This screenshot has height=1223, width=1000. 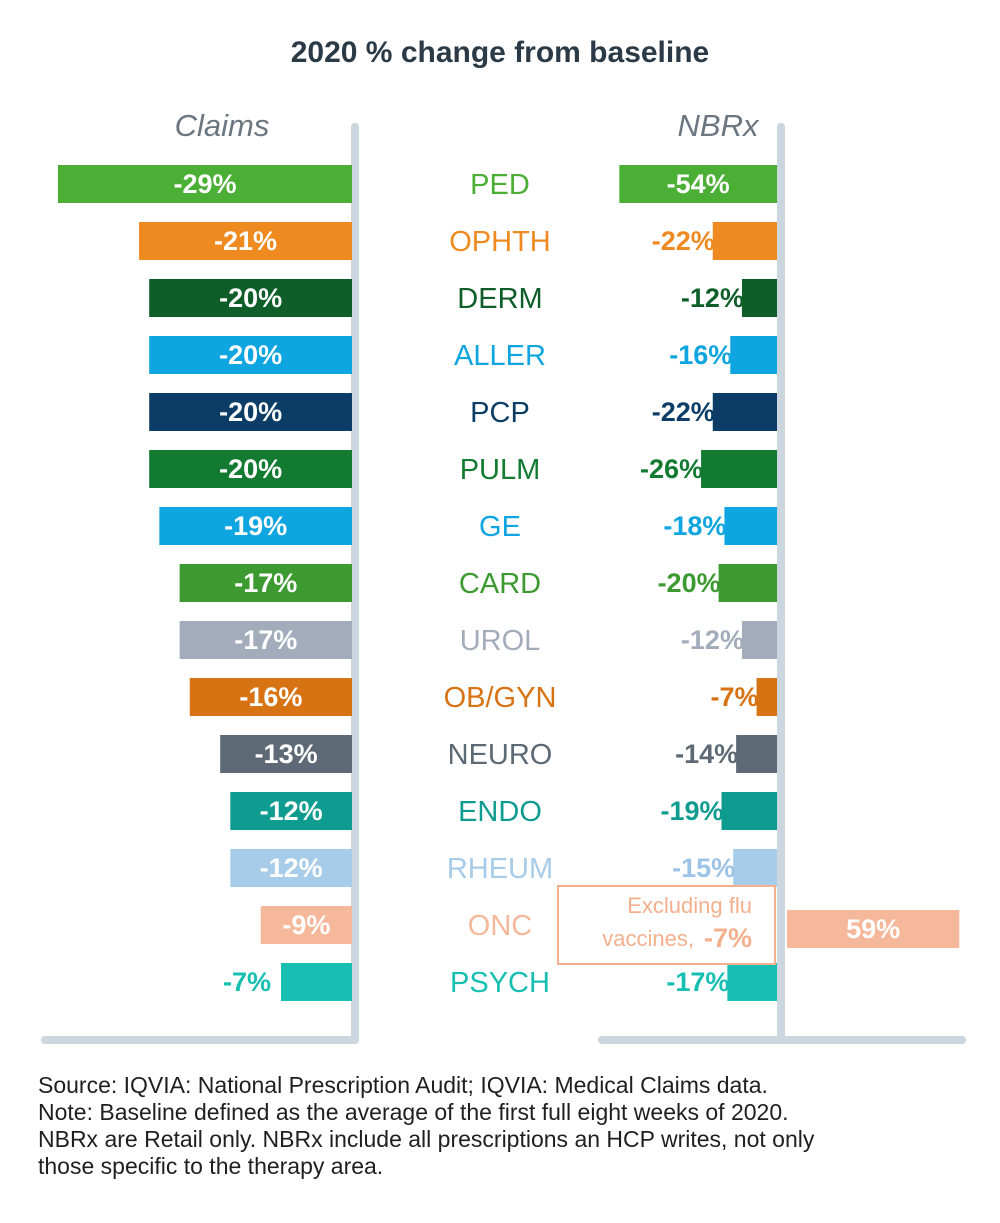 What do you see at coordinates (500, 52) in the screenshot?
I see `chart-title: 2020 % change from baseline` at bounding box center [500, 52].